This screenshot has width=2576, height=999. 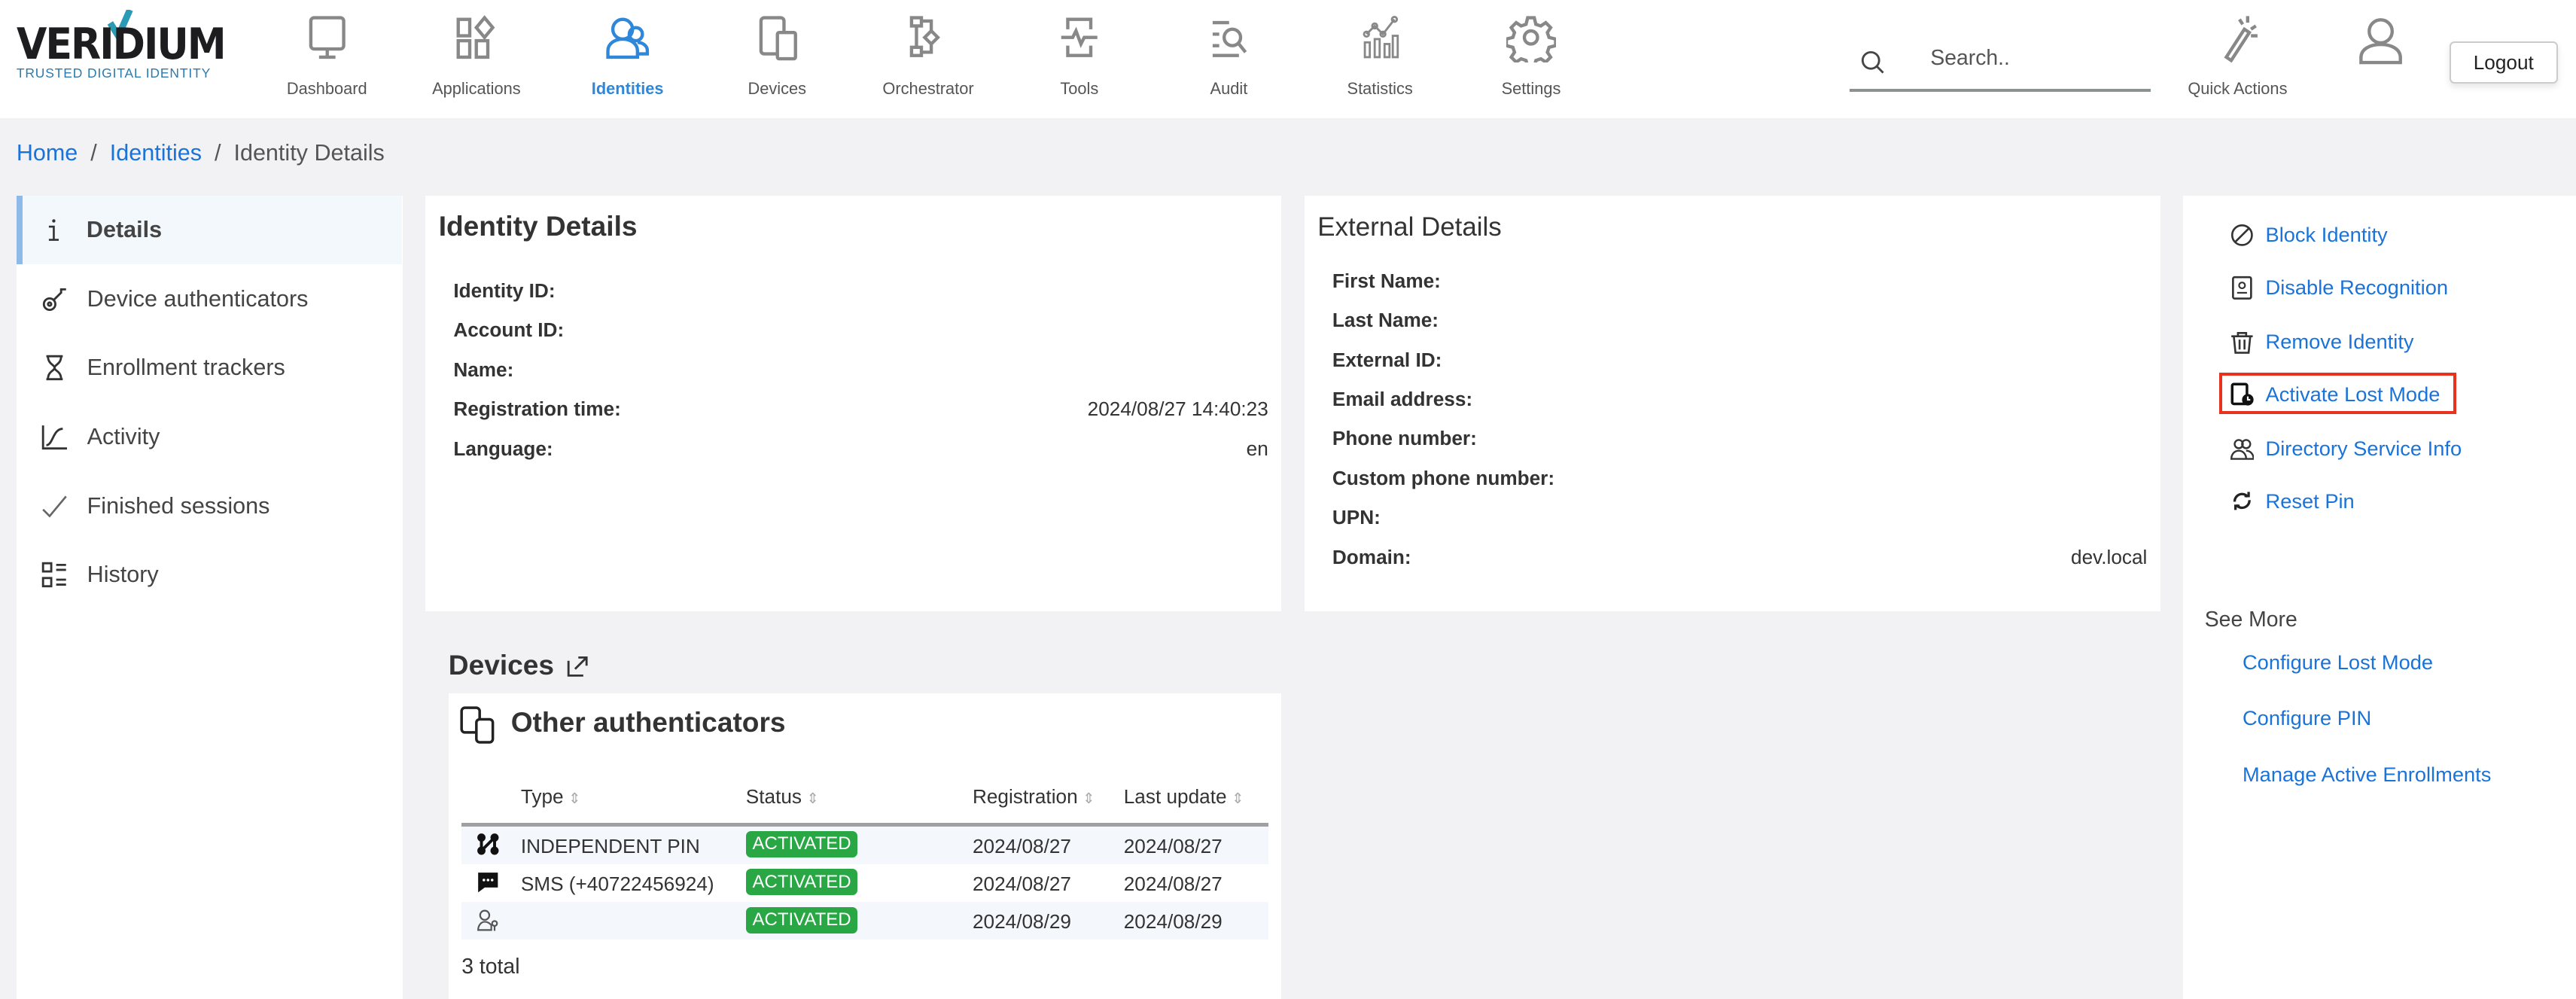 I want to click on external-row: UPN:, so click(x=1357, y=517).